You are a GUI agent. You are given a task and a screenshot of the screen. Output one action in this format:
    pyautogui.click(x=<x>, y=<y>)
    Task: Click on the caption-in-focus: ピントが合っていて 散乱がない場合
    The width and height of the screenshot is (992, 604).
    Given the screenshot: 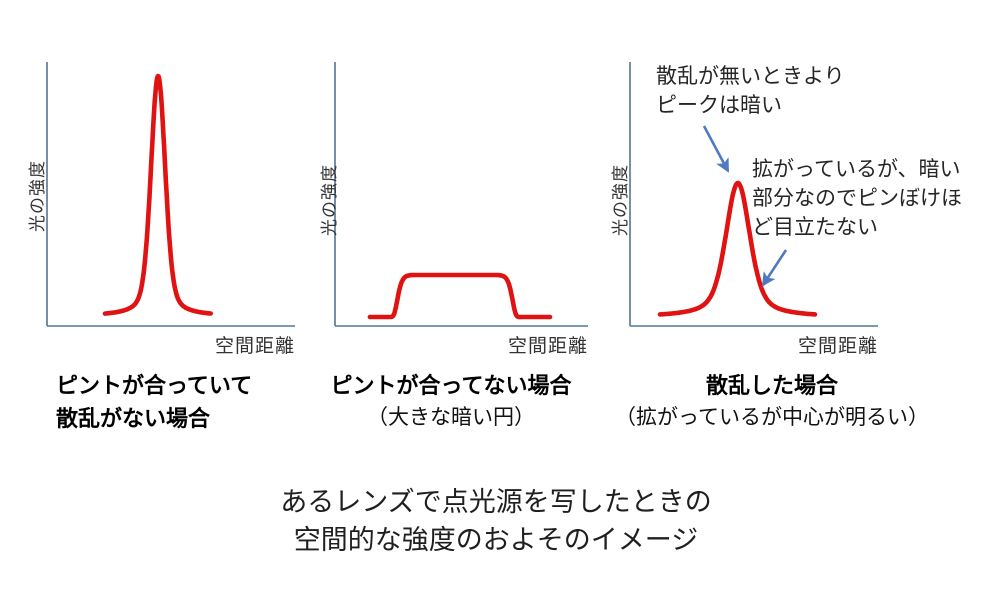 What is the action you would take?
    pyautogui.click(x=154, y=402)
    